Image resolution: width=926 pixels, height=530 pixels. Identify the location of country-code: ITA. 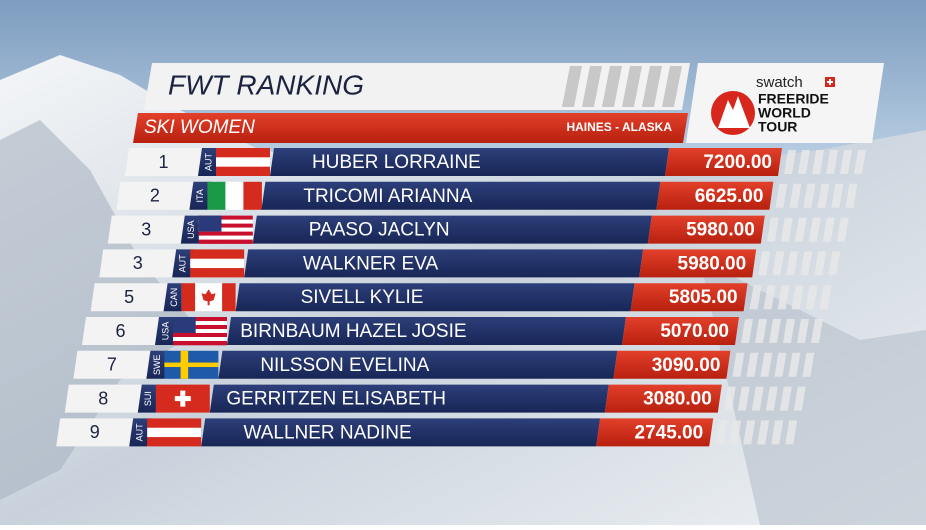
(200, 195).